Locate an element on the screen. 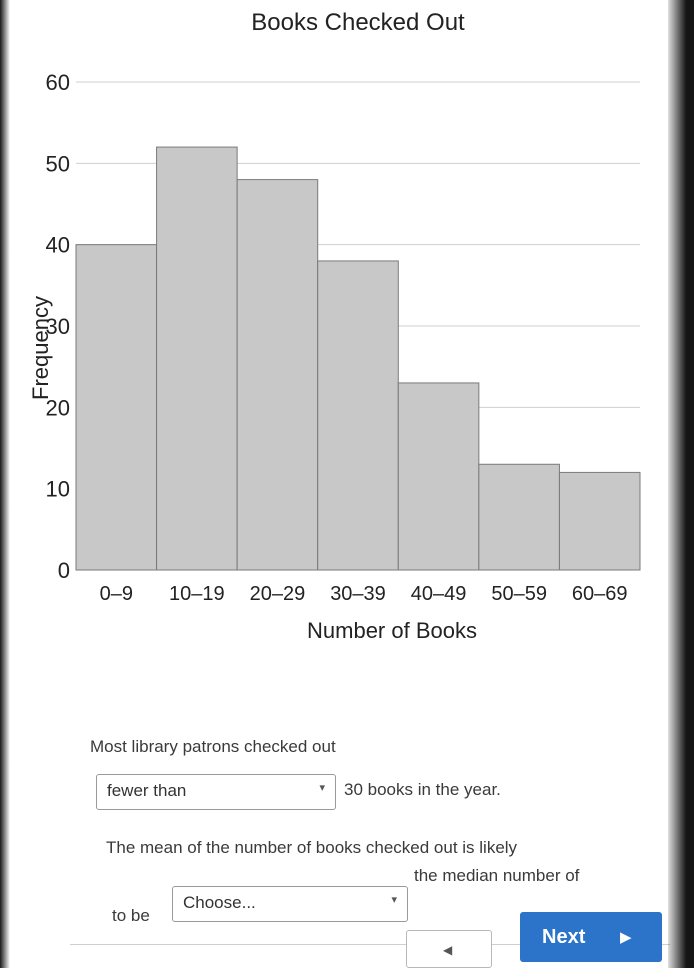  question-after-select-1: 30 books in the year. is located at coordinates (422, 789).